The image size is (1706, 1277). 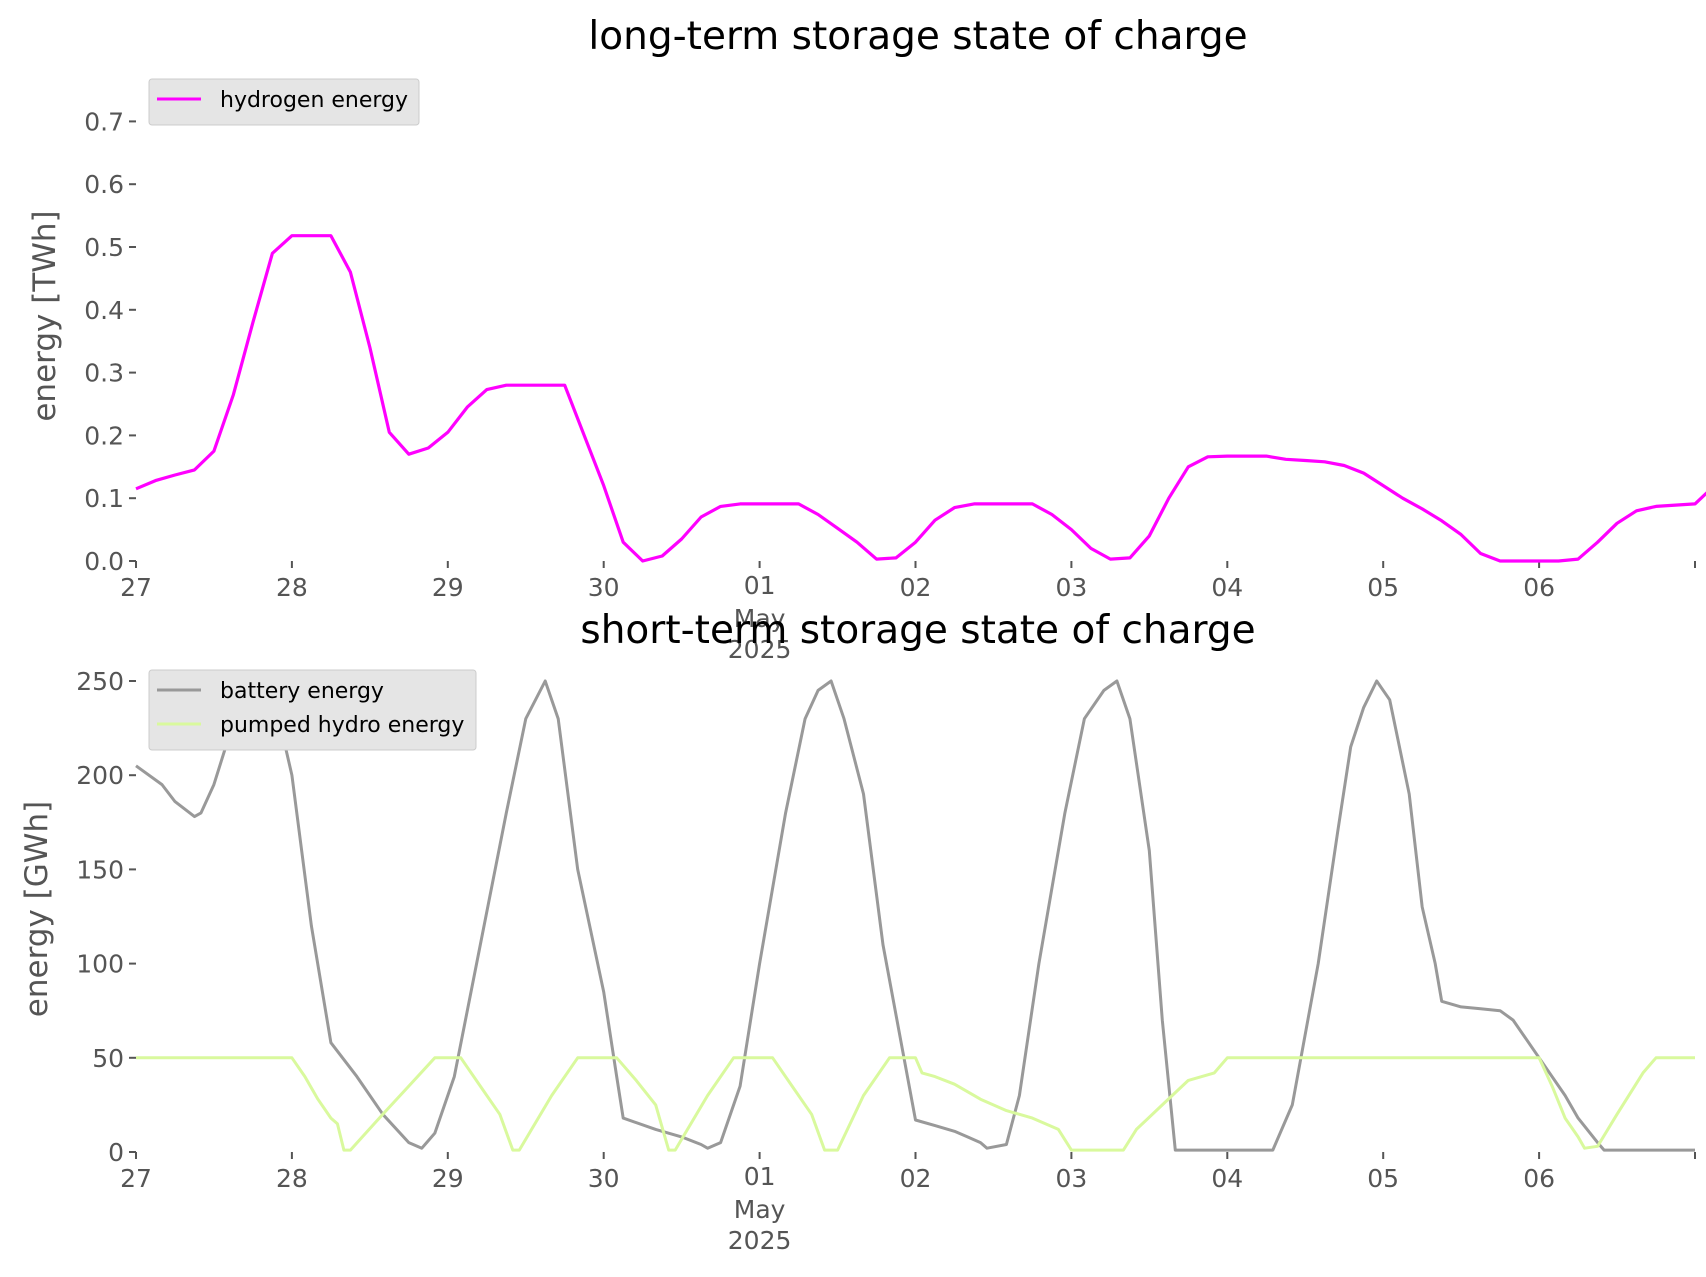 I want to click on y-tick-label: 0.3, so click(x=104, y=373).